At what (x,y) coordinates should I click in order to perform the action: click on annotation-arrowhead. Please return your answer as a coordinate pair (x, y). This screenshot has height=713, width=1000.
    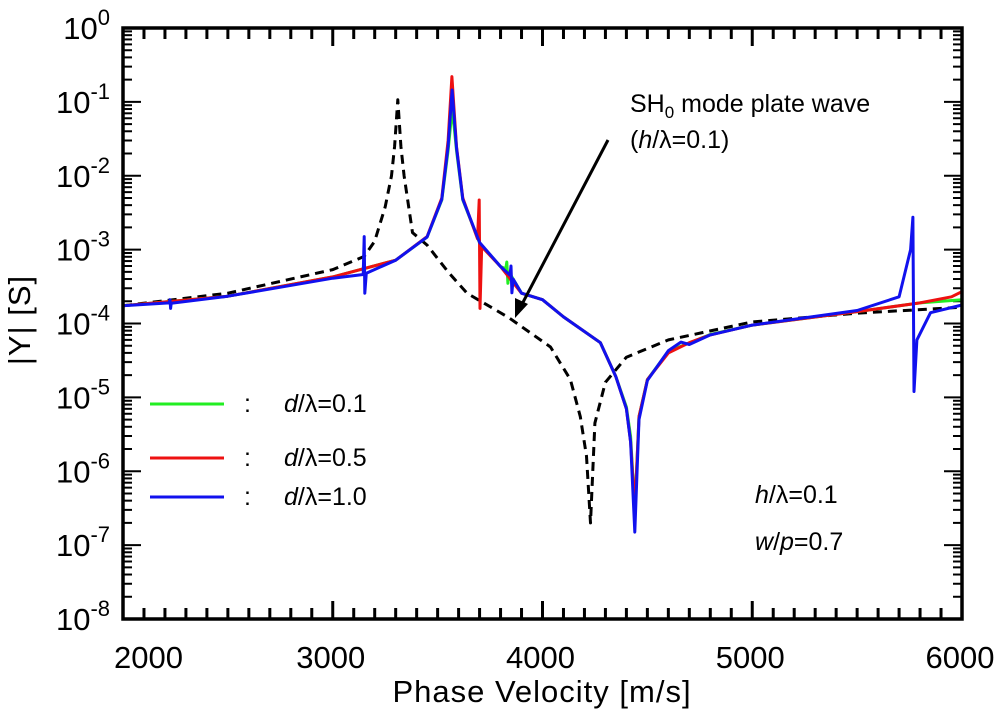
    Looking at the image, I should click on (521, 308).